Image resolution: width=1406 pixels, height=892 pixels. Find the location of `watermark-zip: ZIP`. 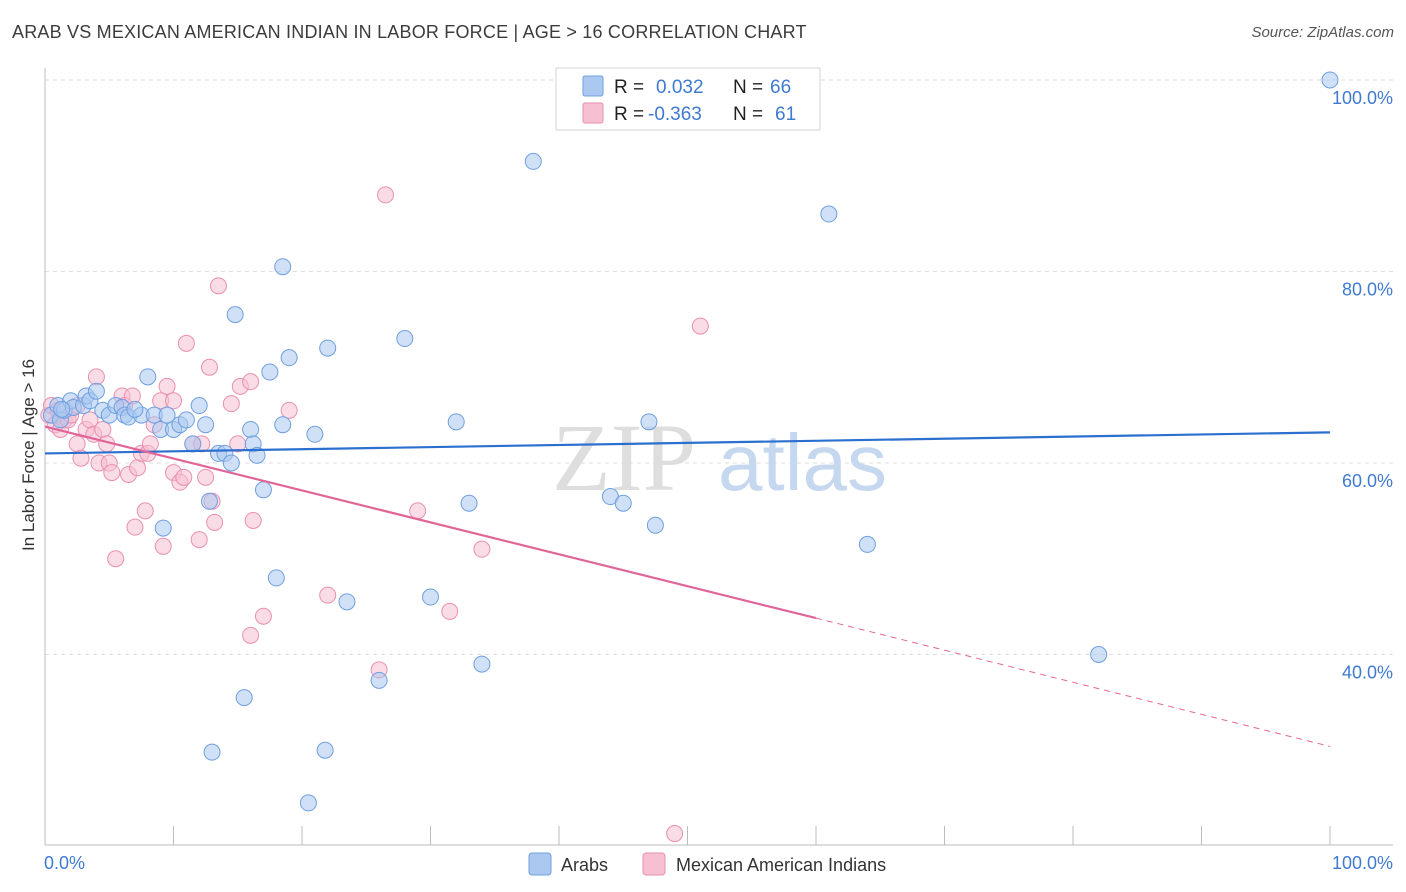

watermark-zip: ZIP is located at coordinates (624, 457).